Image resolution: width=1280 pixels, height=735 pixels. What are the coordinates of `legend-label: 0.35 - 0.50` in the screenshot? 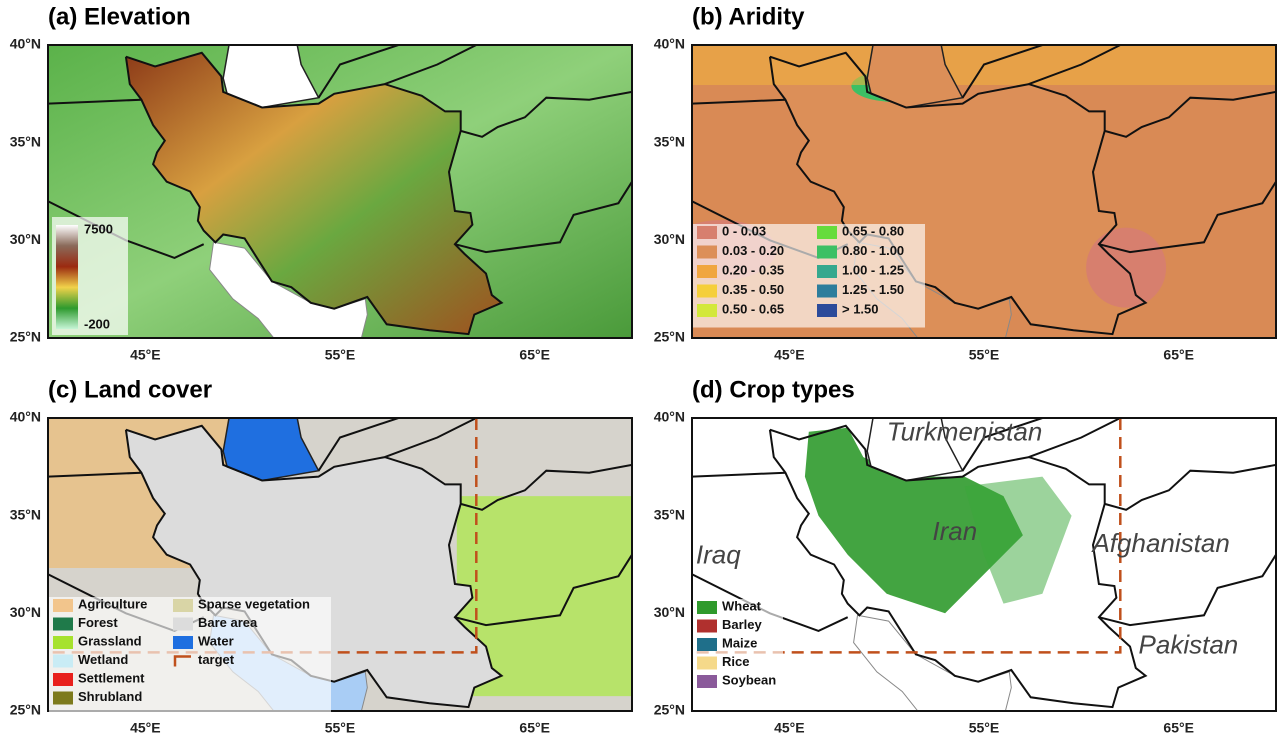 It's located at (753, 289).